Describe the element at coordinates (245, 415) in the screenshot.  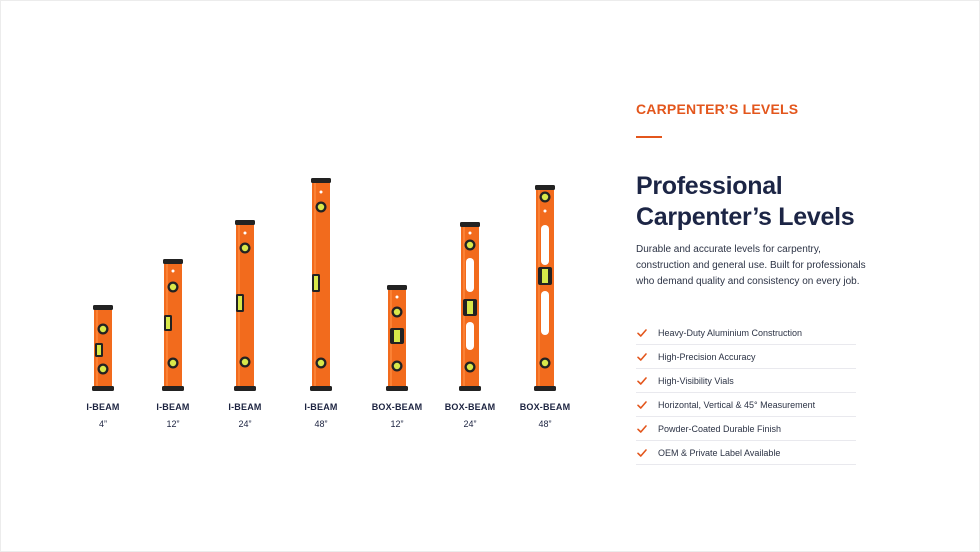
I see `product-label: I-BEAM 24”` at that location.